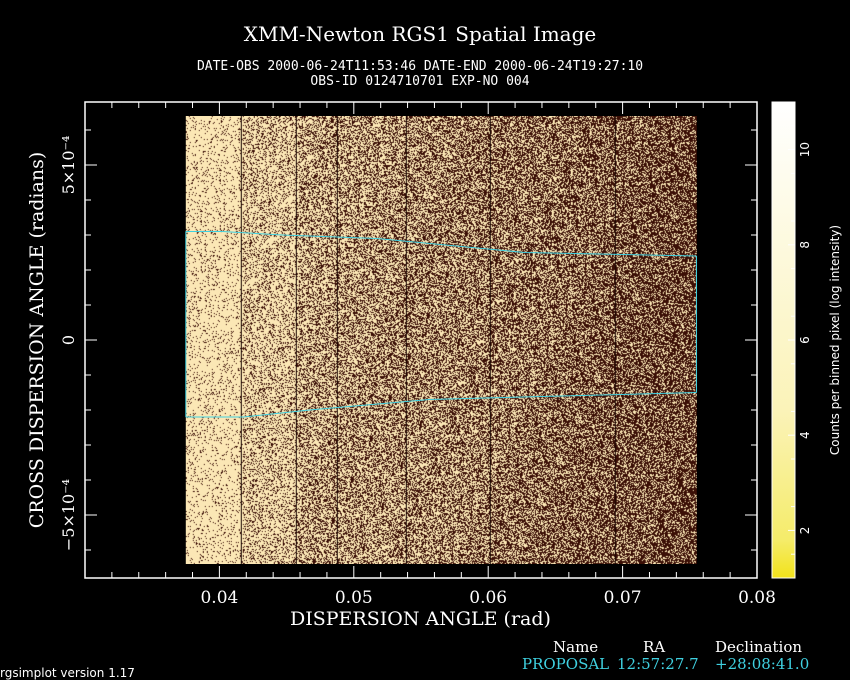  I want to click on colorbar-ticks: 2 4 6 8 10, so click(800, 340).